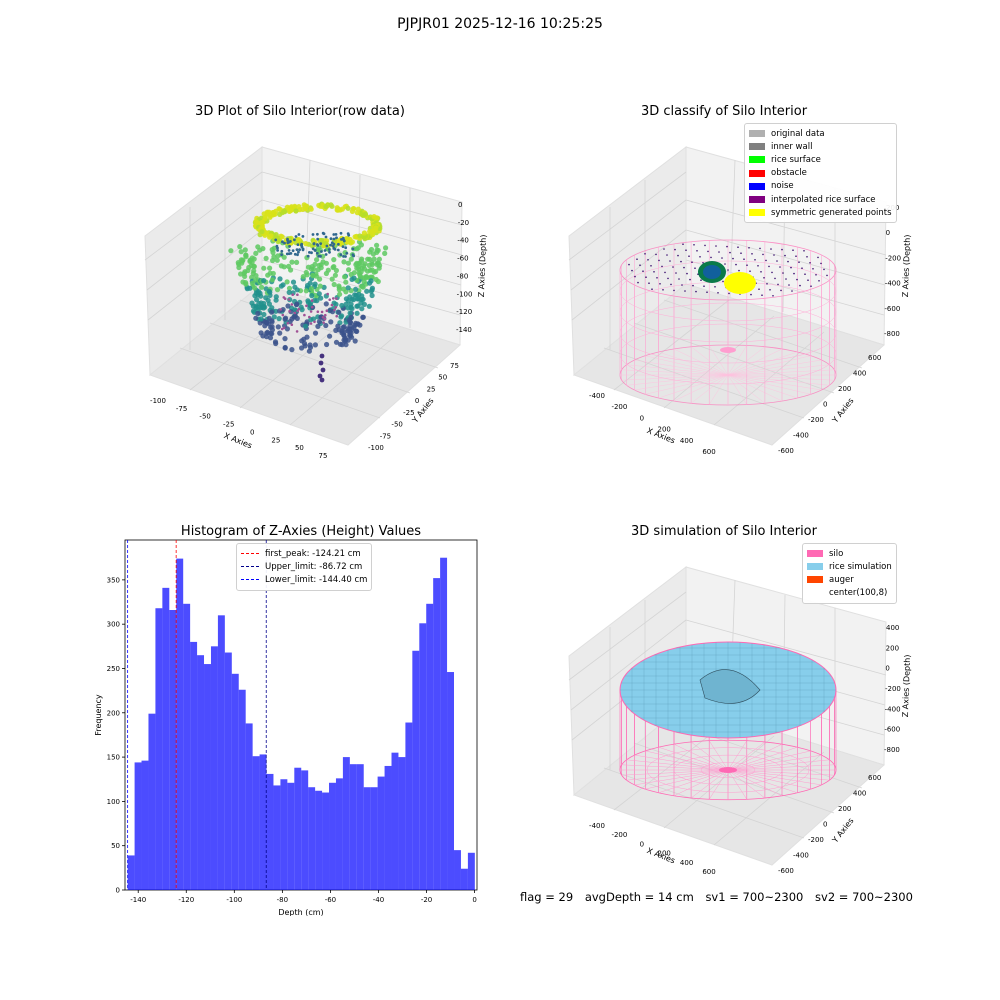 The width and height of the screenshot is (1000, 1000). I want to click on plot1-y-tick: -25, so click(408, 413).